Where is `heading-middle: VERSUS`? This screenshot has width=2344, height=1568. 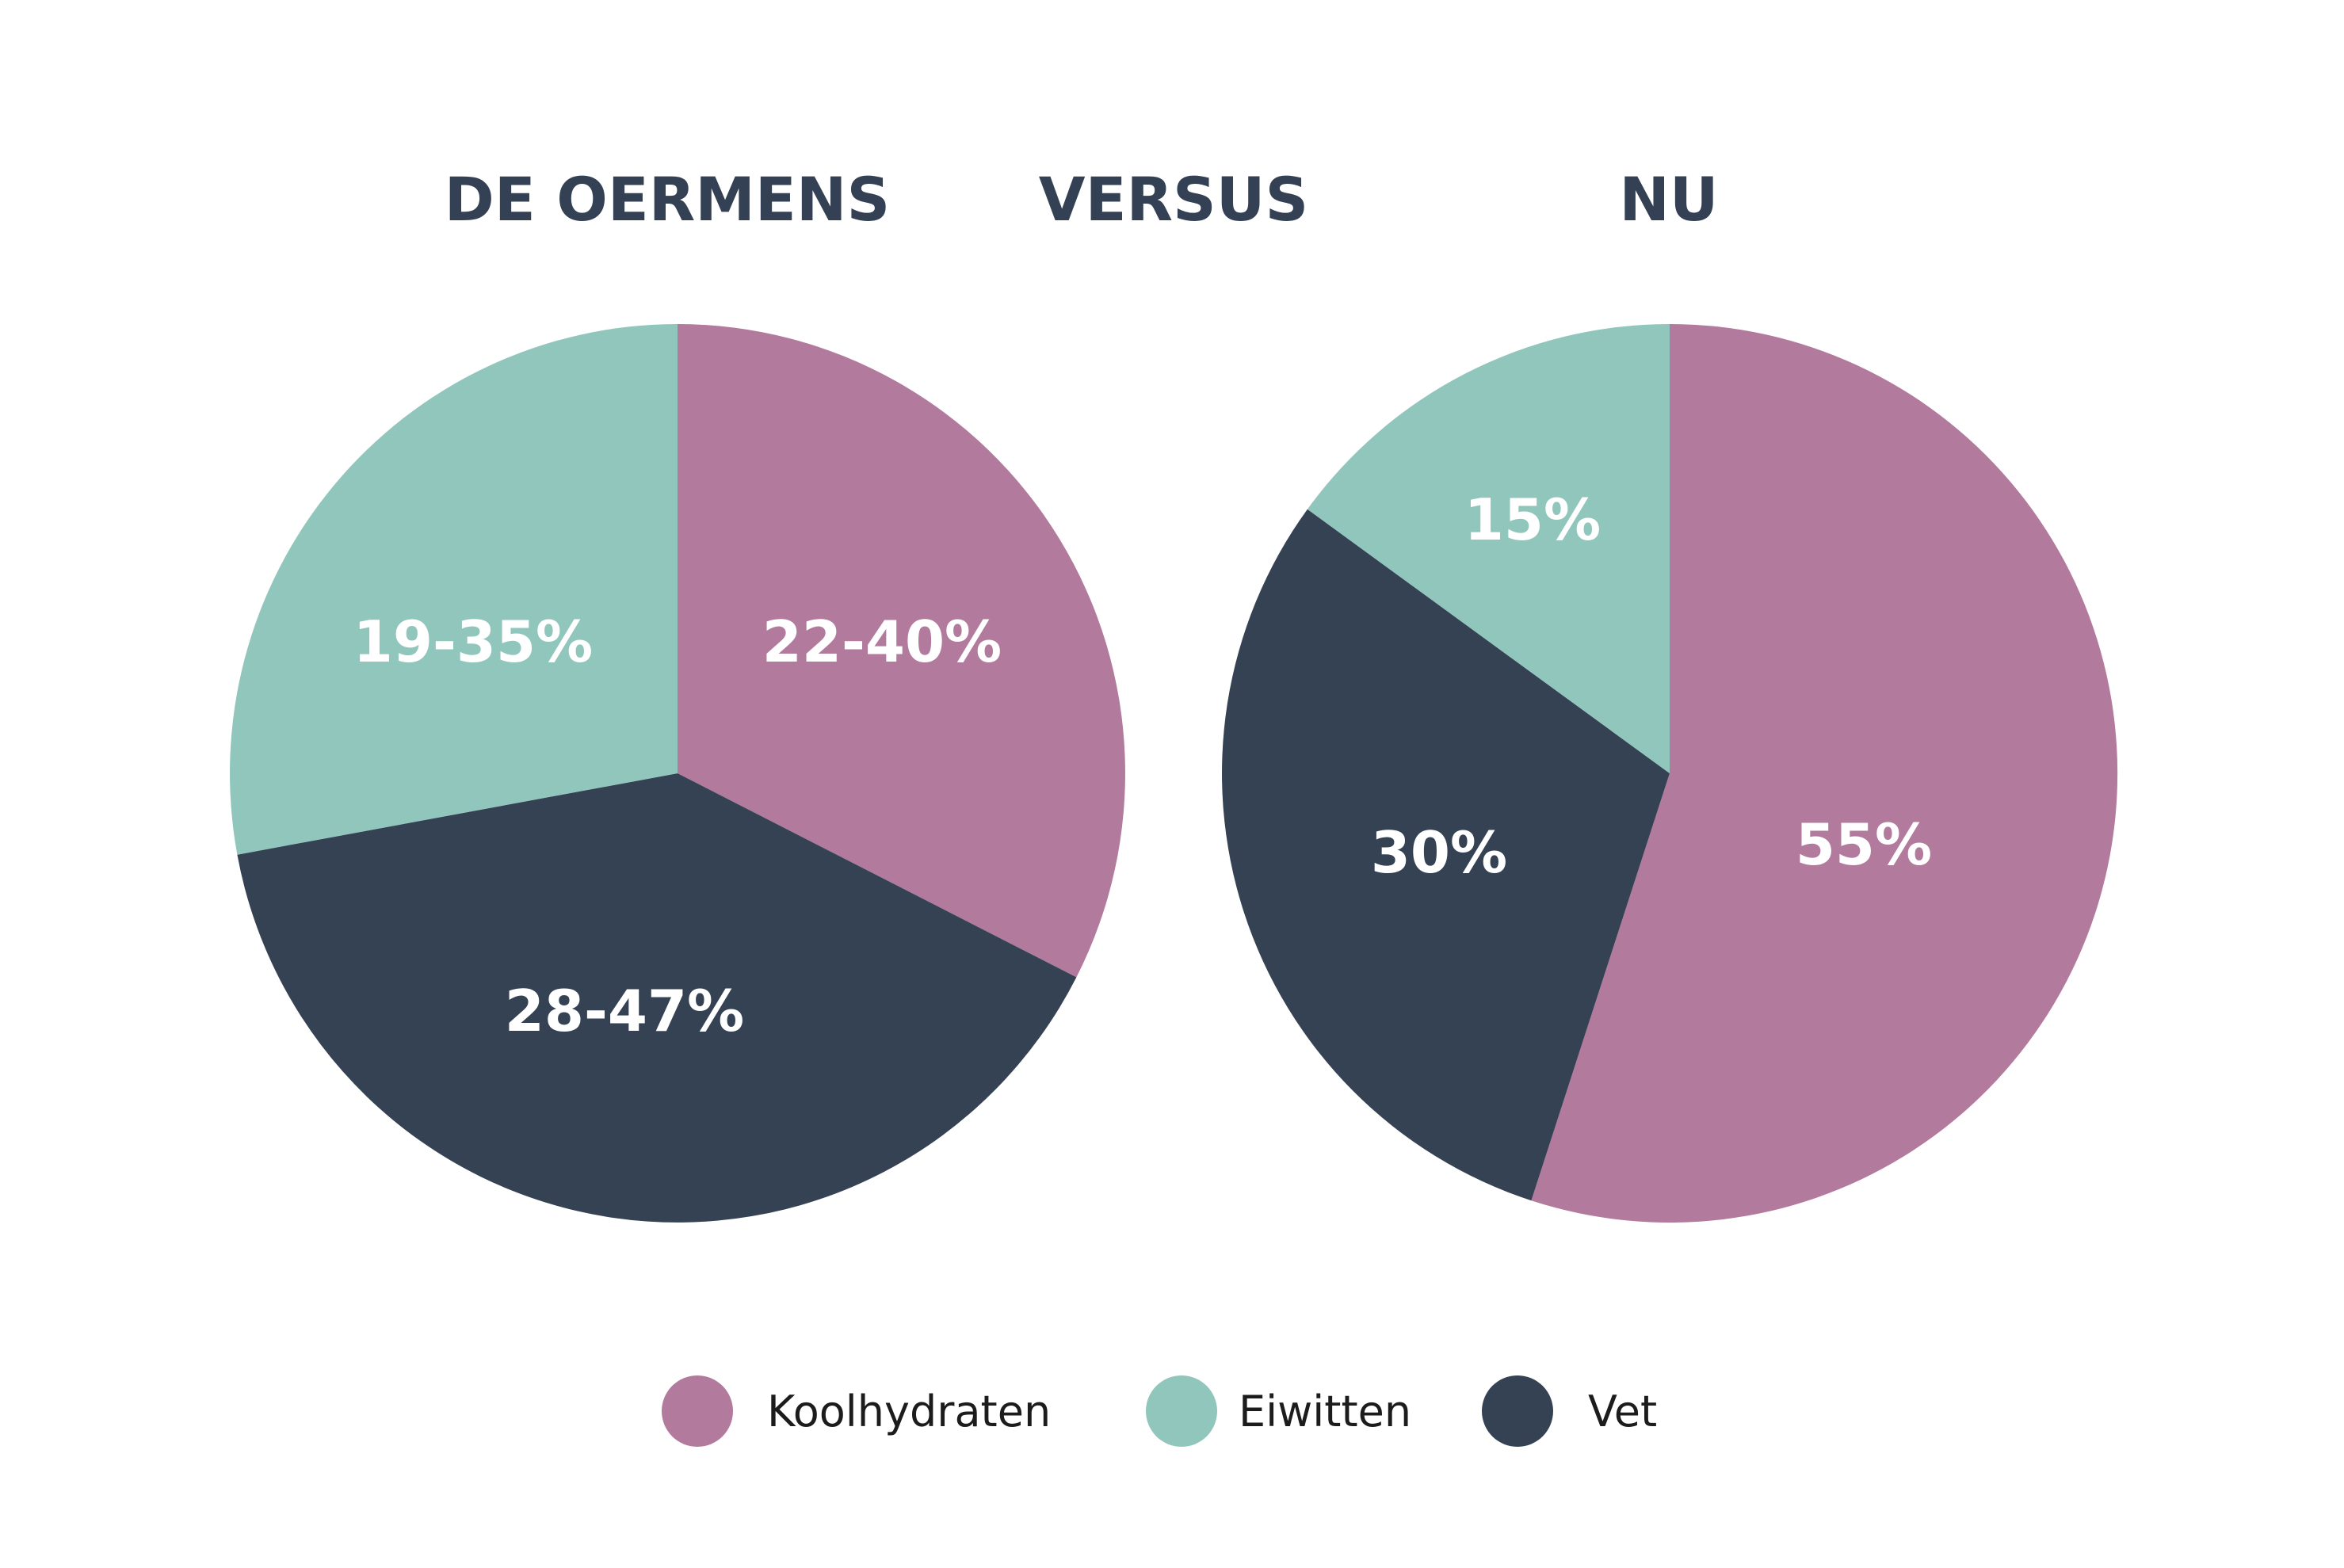
heading-middle: VERSUS is located at coordinates (1174, 199).